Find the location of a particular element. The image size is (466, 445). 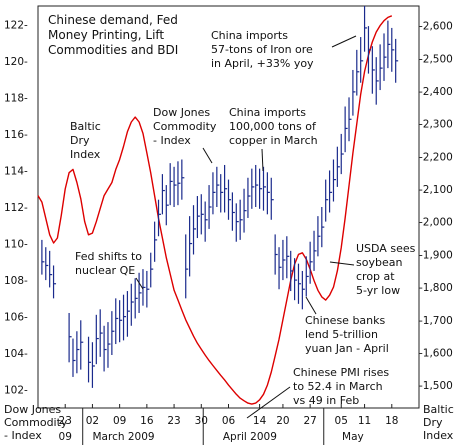

annotation-line: in April, +33% yoy is located at coordinates (262, 63).